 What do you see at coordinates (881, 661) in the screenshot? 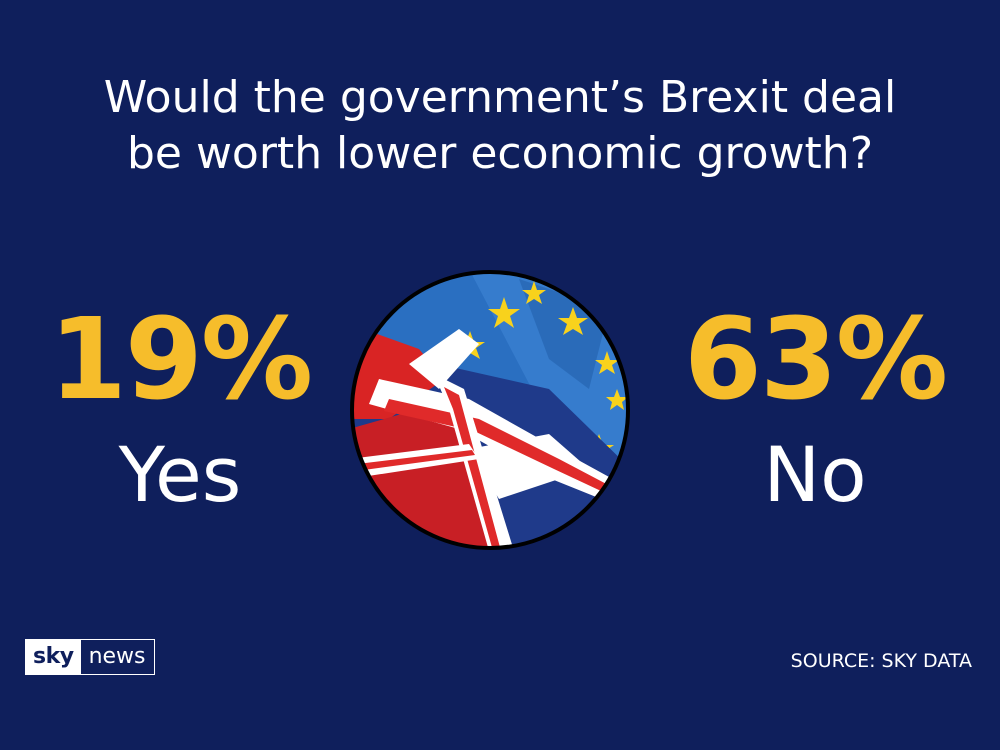
I see `source-note: SOURCE: SKY DATA` at bounding box center [881, 661].